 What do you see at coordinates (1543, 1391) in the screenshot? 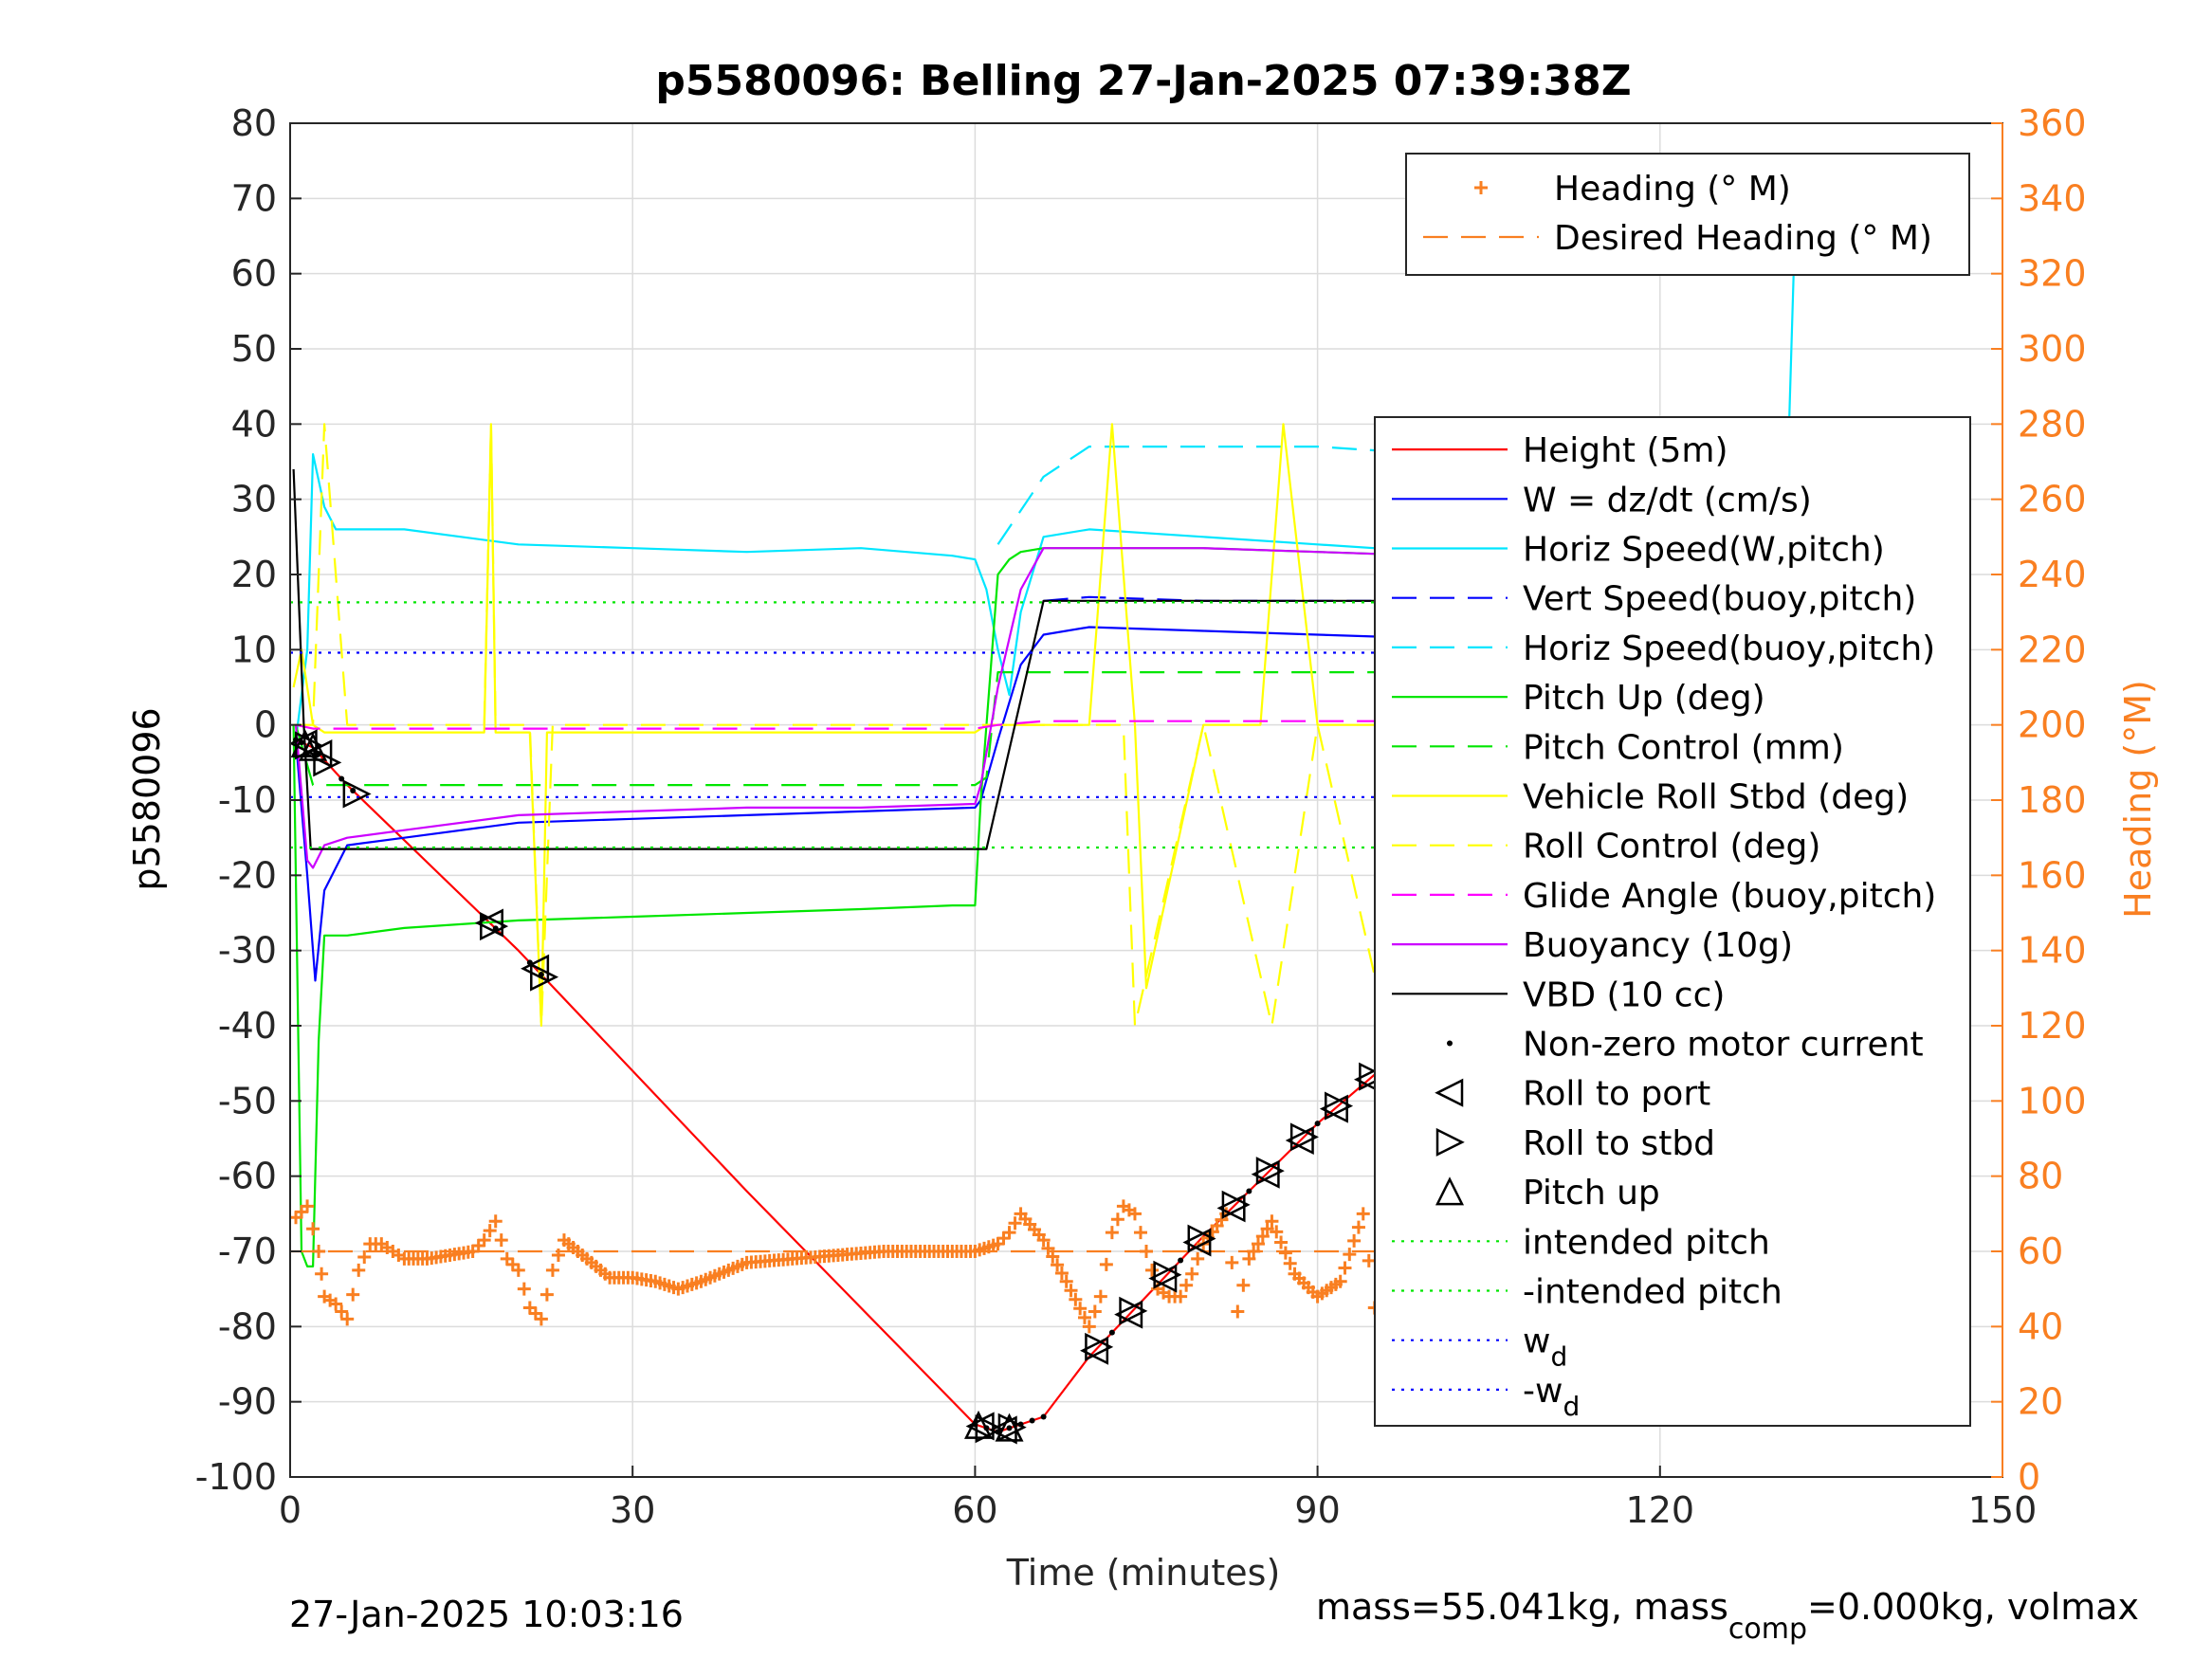
I see `legend-label-text: -w` at bounding box center [1543, 1391].